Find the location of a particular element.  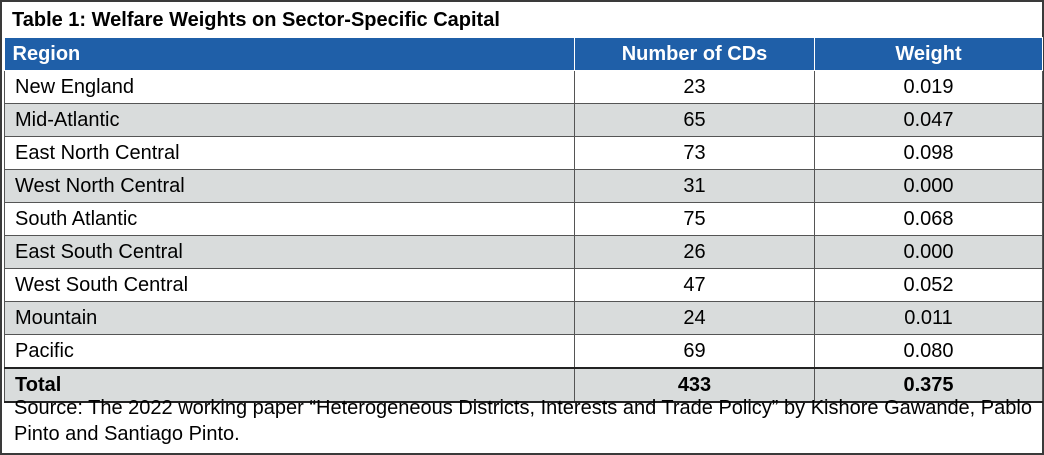

cell-number-of-cds: 65 is located at coordinates (694, 120).